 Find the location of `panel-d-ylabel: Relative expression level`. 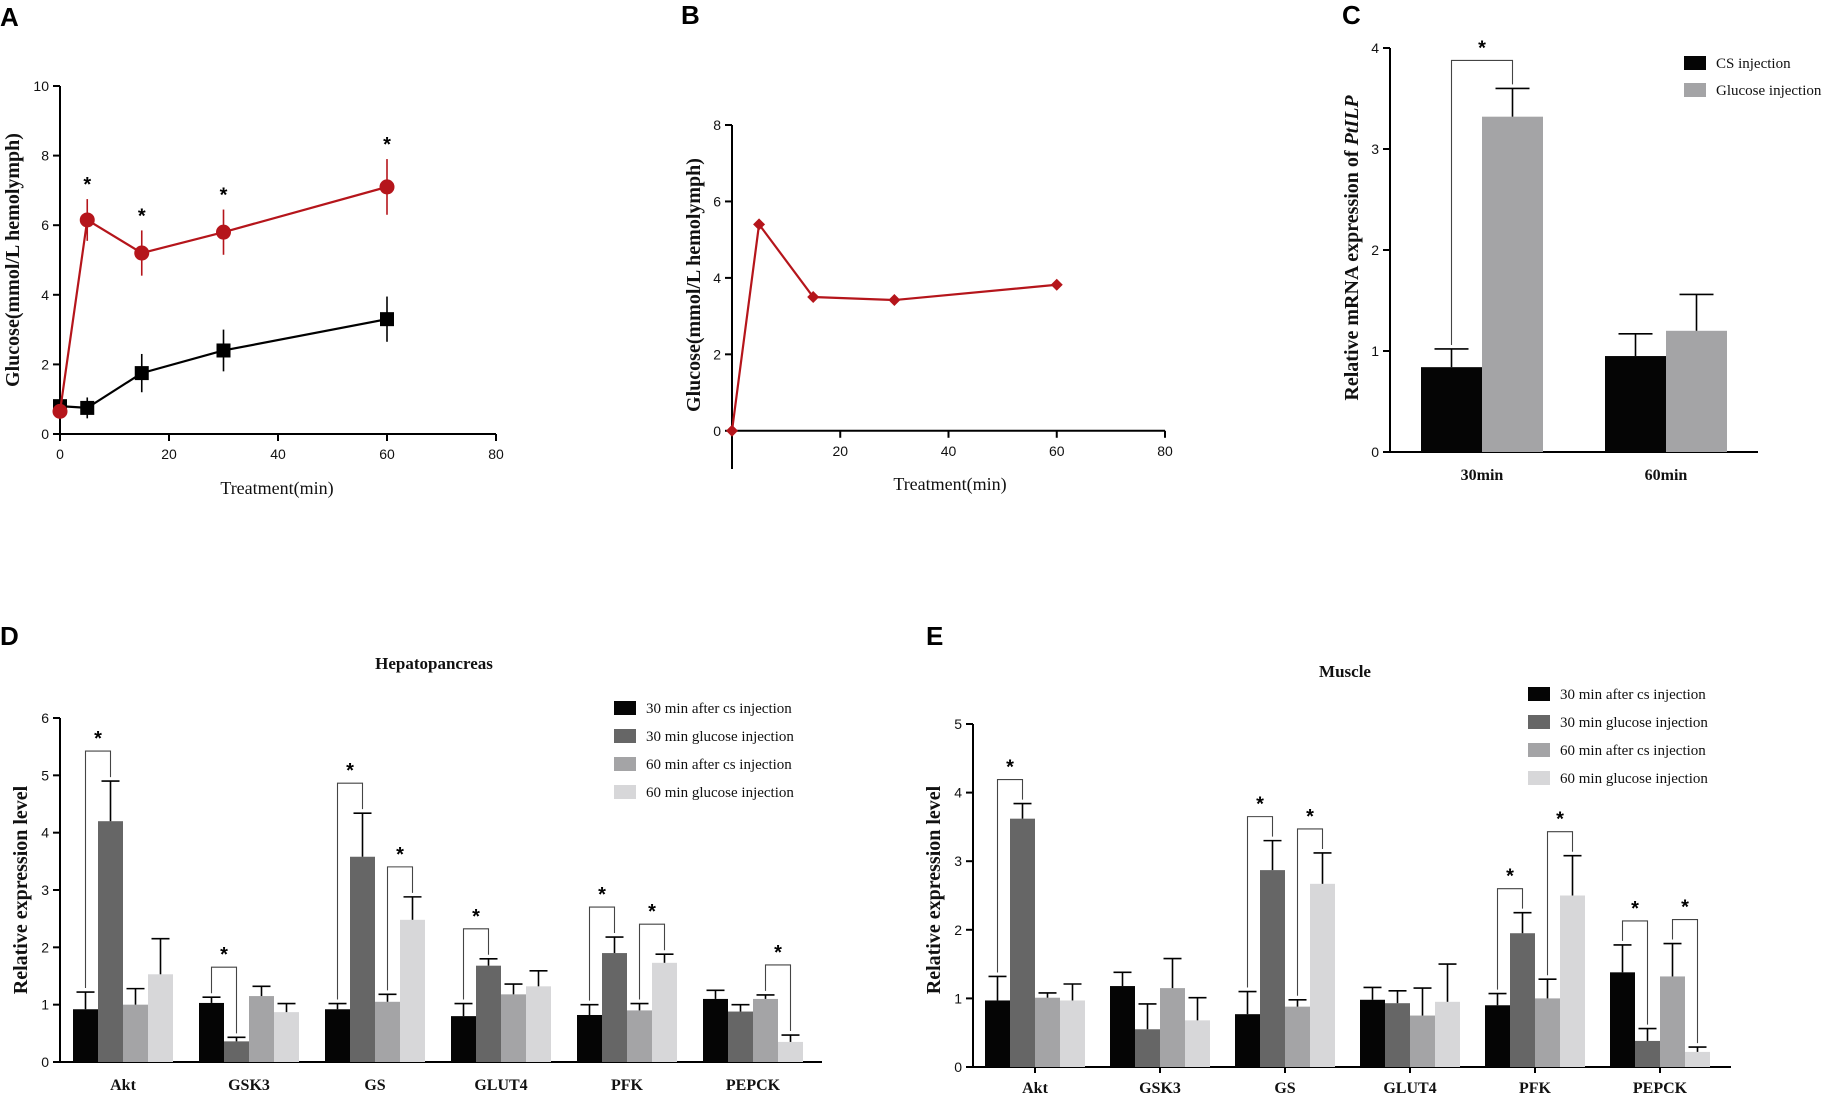

panel-d-ylabel: Relative expression level is located at coordinates (21, 889).